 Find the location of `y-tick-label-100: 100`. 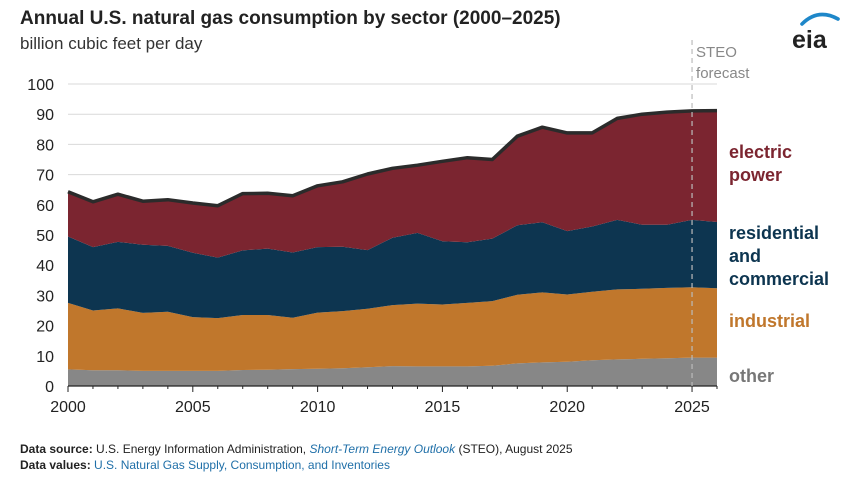

y-tick-label-100: 100 is located at coordinates (40, 85).